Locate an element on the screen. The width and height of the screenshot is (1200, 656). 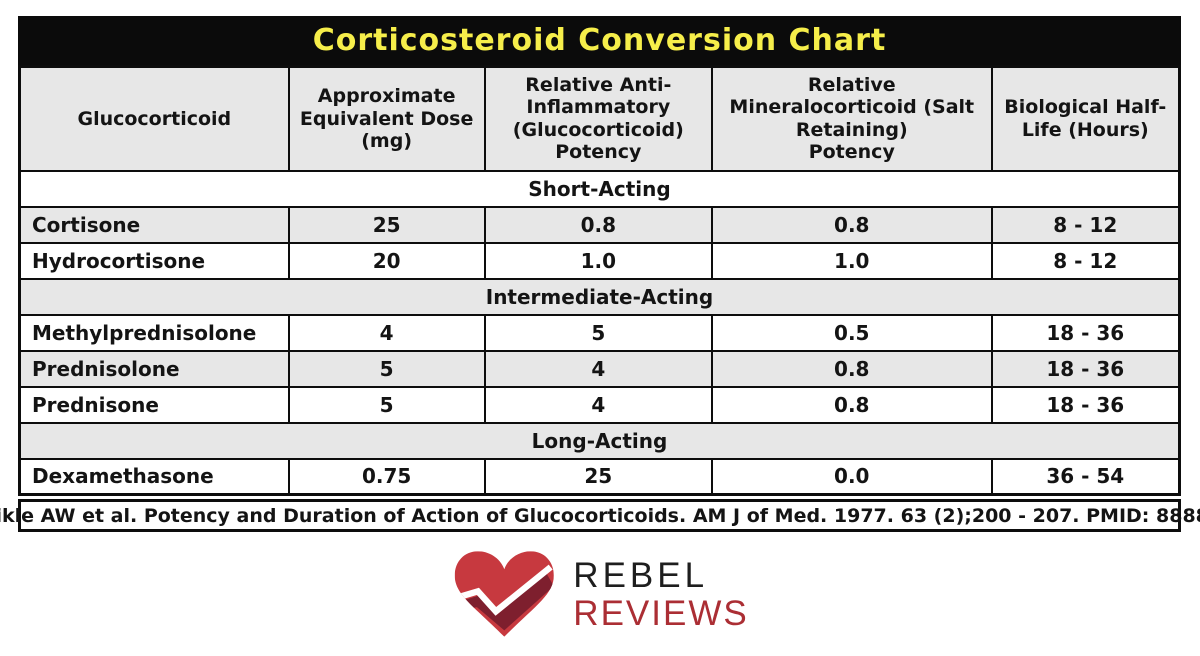
drug-name-cell: Prednisone is located at coordinates (154, 404).